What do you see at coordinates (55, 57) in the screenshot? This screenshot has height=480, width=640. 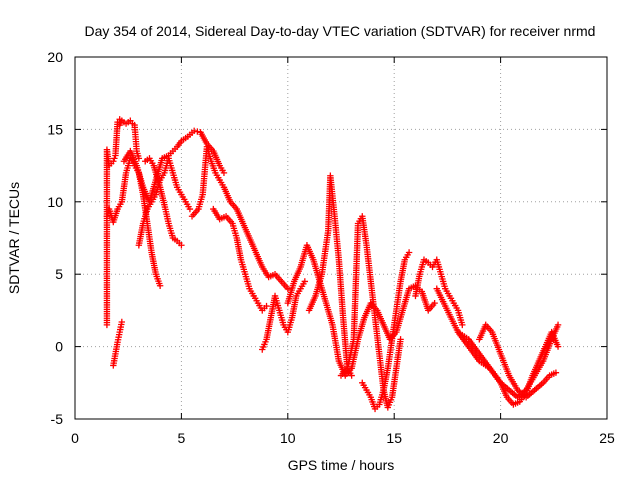 I see `y-tick-label: 20` at bounding box center [55, 57].